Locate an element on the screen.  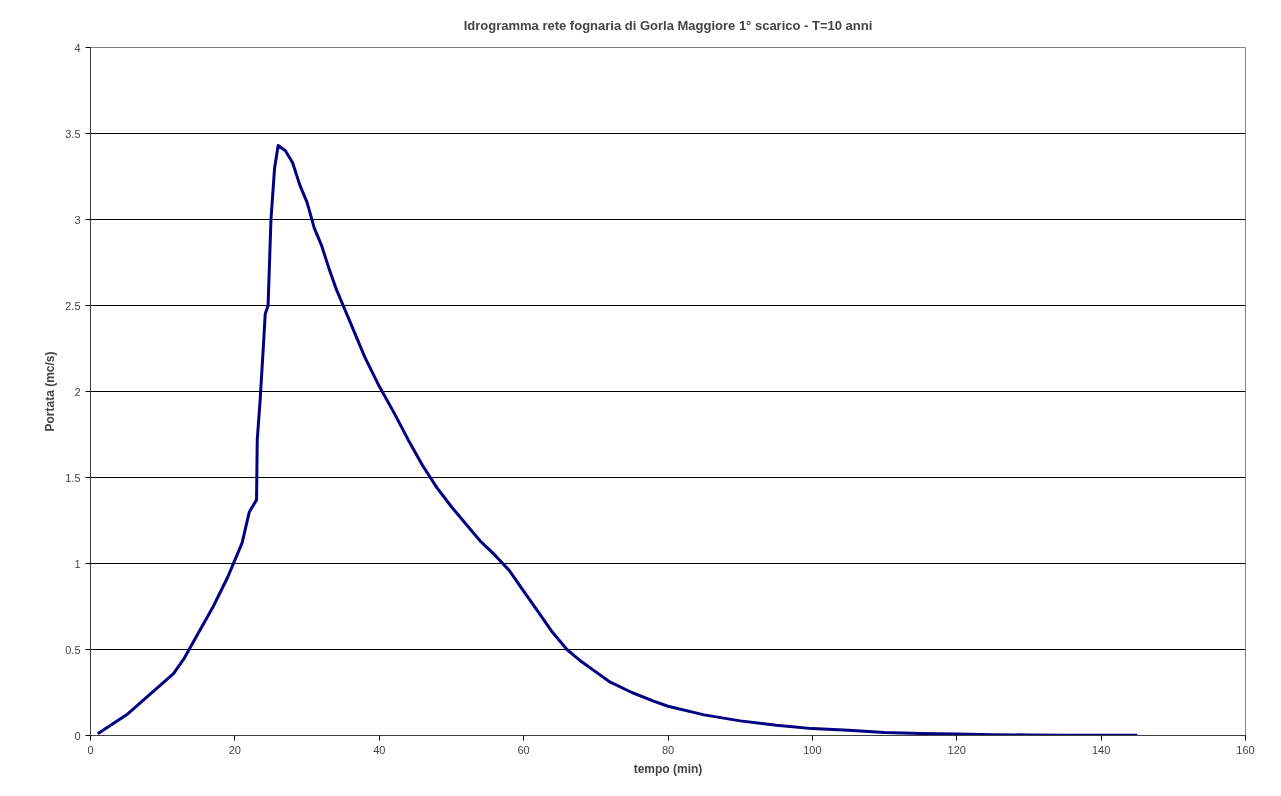
x-tick-label: 40 is located at coordinates (379, 749).